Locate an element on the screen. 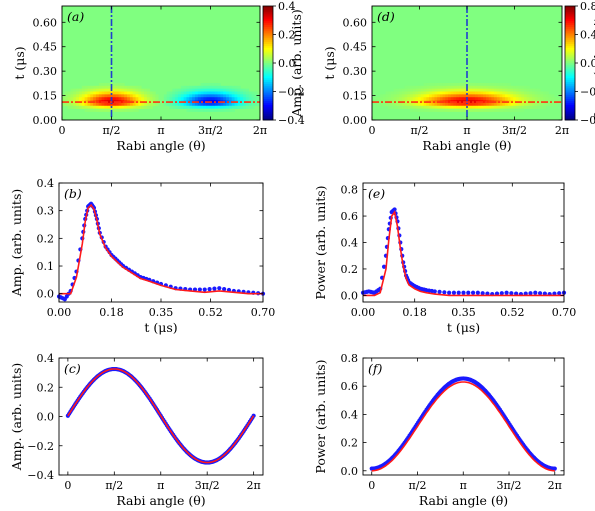 This screenshot has height=511, width=595. y-tick-label: 0.2 is located at coordinates (46, 387).